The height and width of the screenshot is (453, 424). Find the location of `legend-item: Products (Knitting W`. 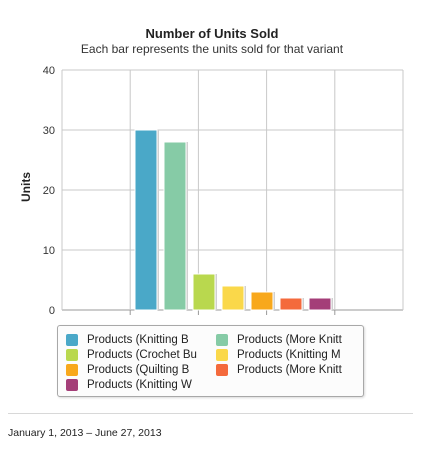

legend-item: Products (Knitting W is located at coordinates (129, 385).